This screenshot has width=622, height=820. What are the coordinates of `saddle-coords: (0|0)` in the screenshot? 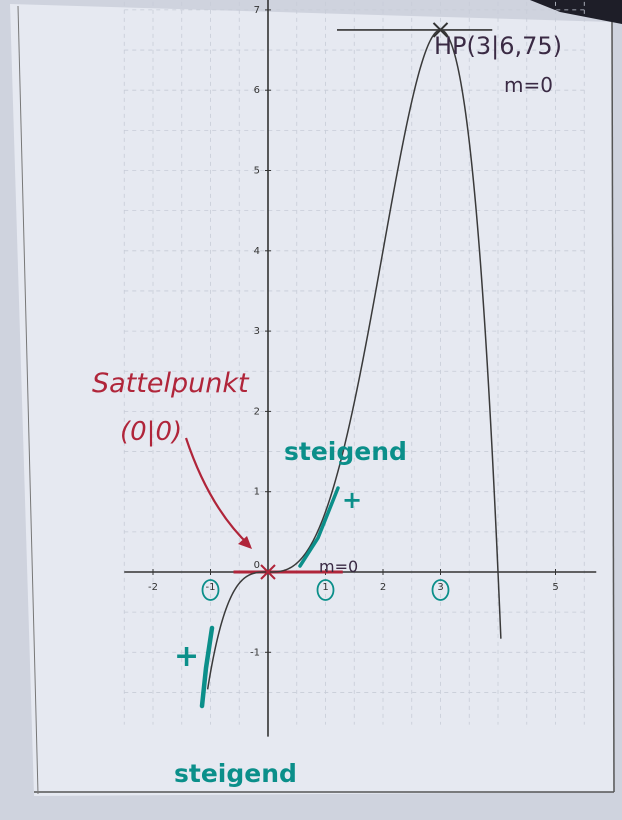 It's located at (151, 432).